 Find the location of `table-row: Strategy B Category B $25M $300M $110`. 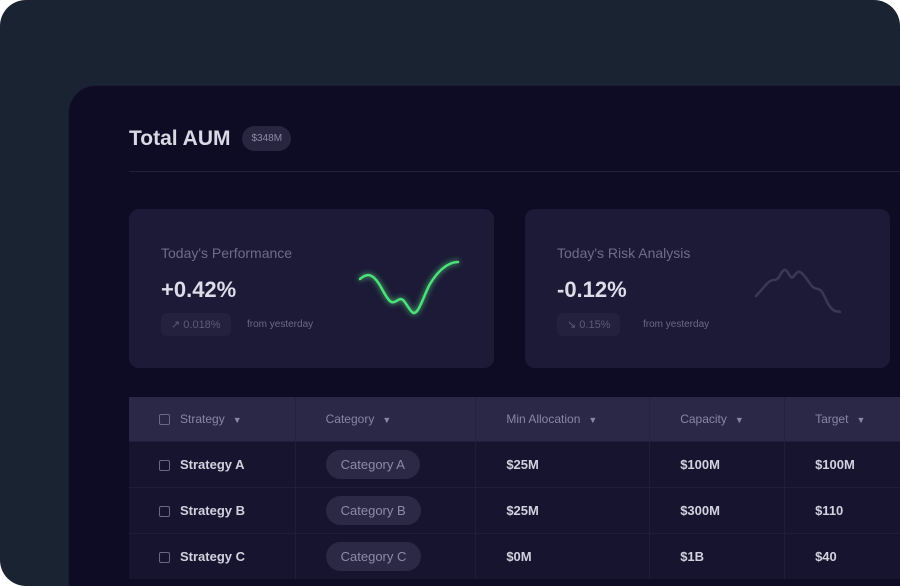

table-row: Strategy B Category B $25M $300M $110 is located at coordinates (514, 509).